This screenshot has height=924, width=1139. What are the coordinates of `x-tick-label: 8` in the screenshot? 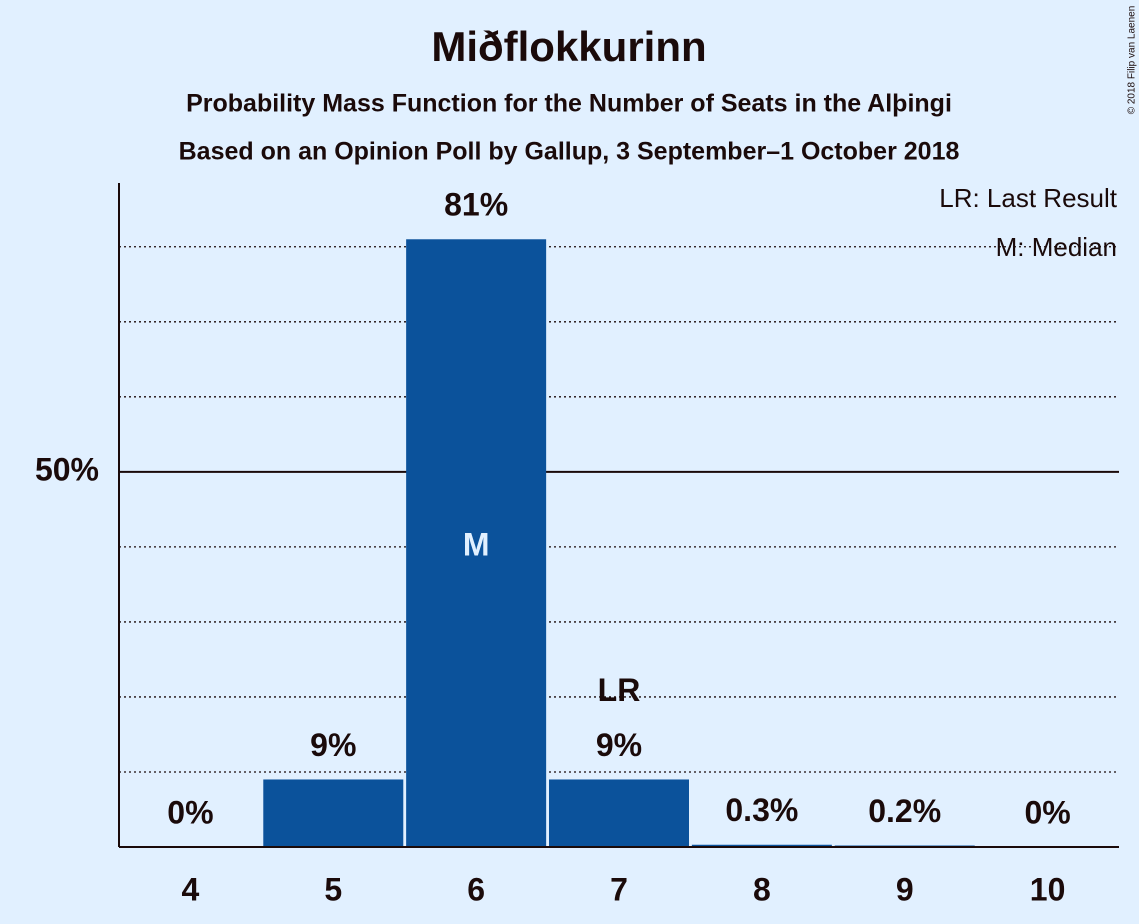 It's located at (762, 889).